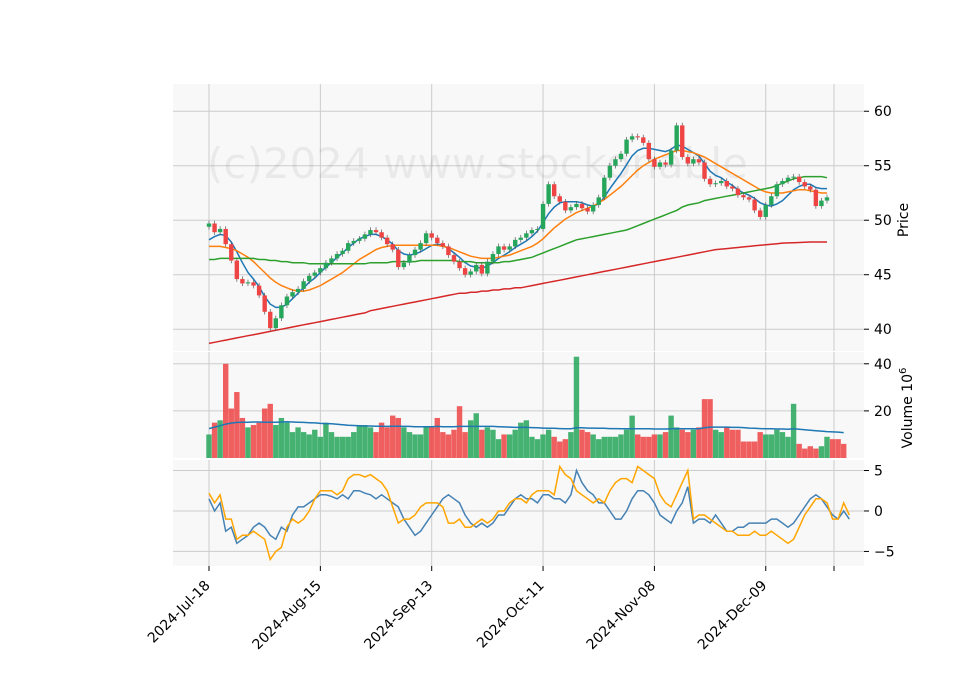  I want to click on volume-y-tick-label: 20, so click(883, 412).